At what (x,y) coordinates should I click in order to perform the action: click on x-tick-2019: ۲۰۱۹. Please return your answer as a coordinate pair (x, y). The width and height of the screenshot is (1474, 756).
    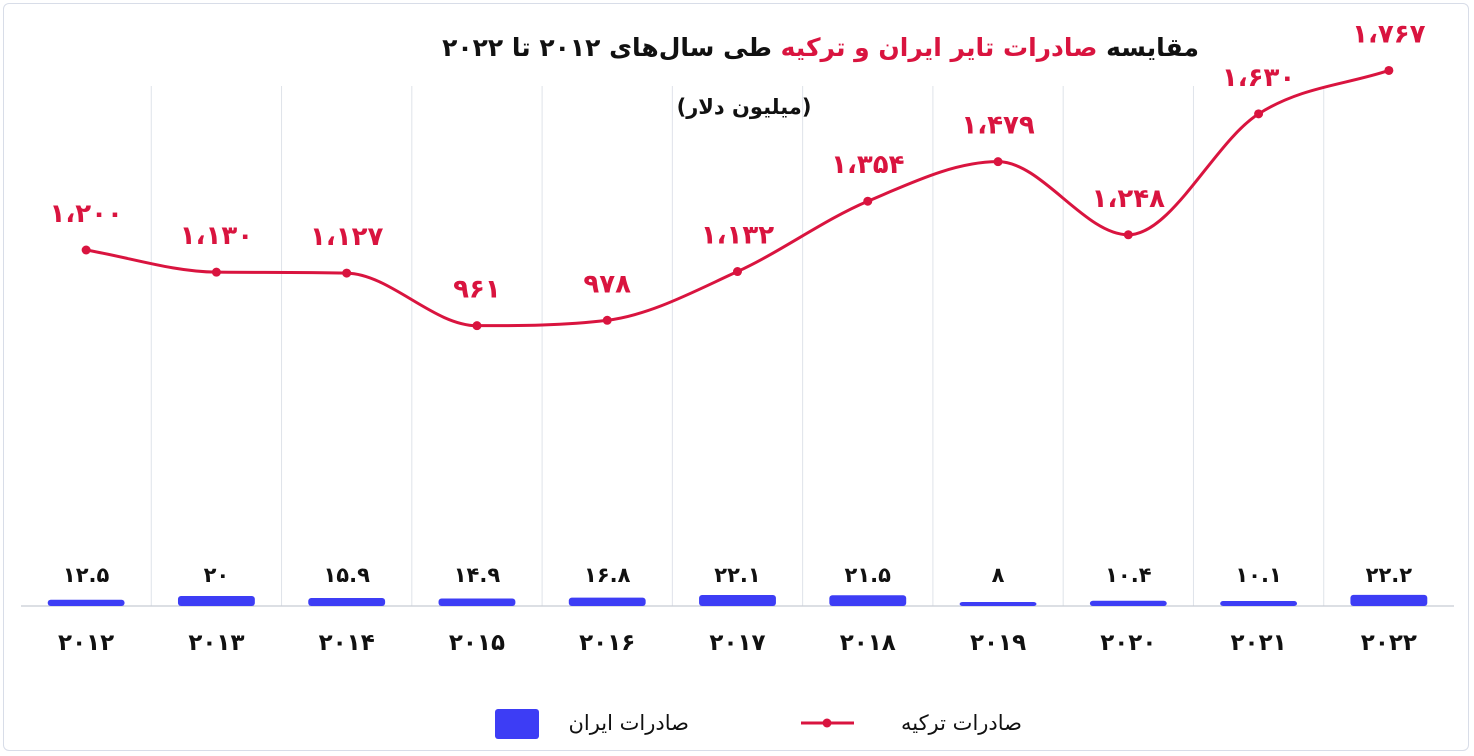
    Looking at the image, I should click on (998, 643).